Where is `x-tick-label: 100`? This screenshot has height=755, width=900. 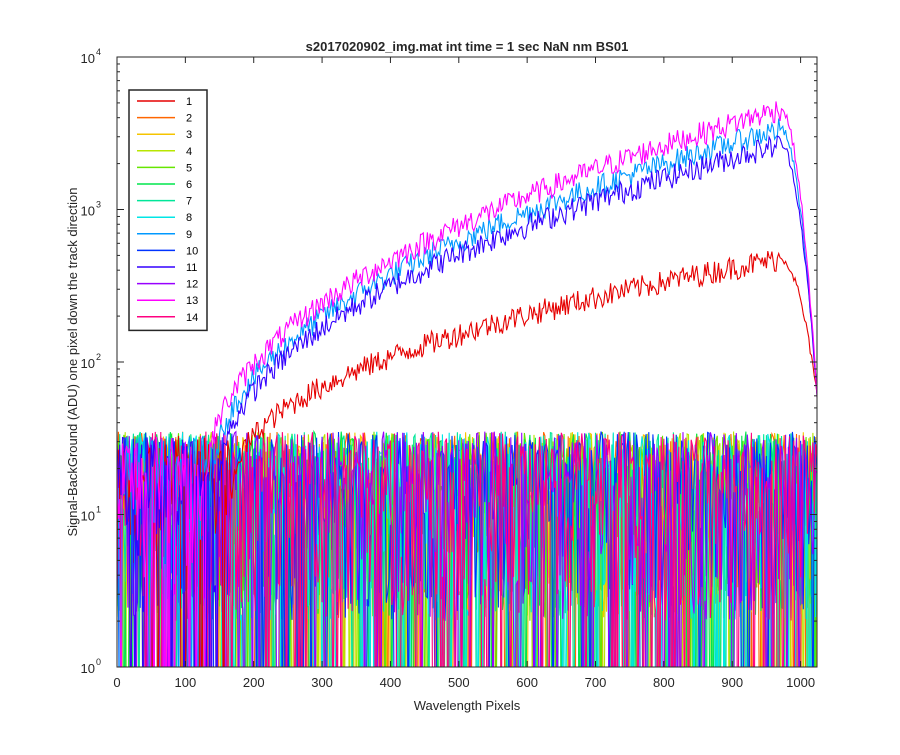 x-tick-label: 100 is located at coordinates (186, 682).